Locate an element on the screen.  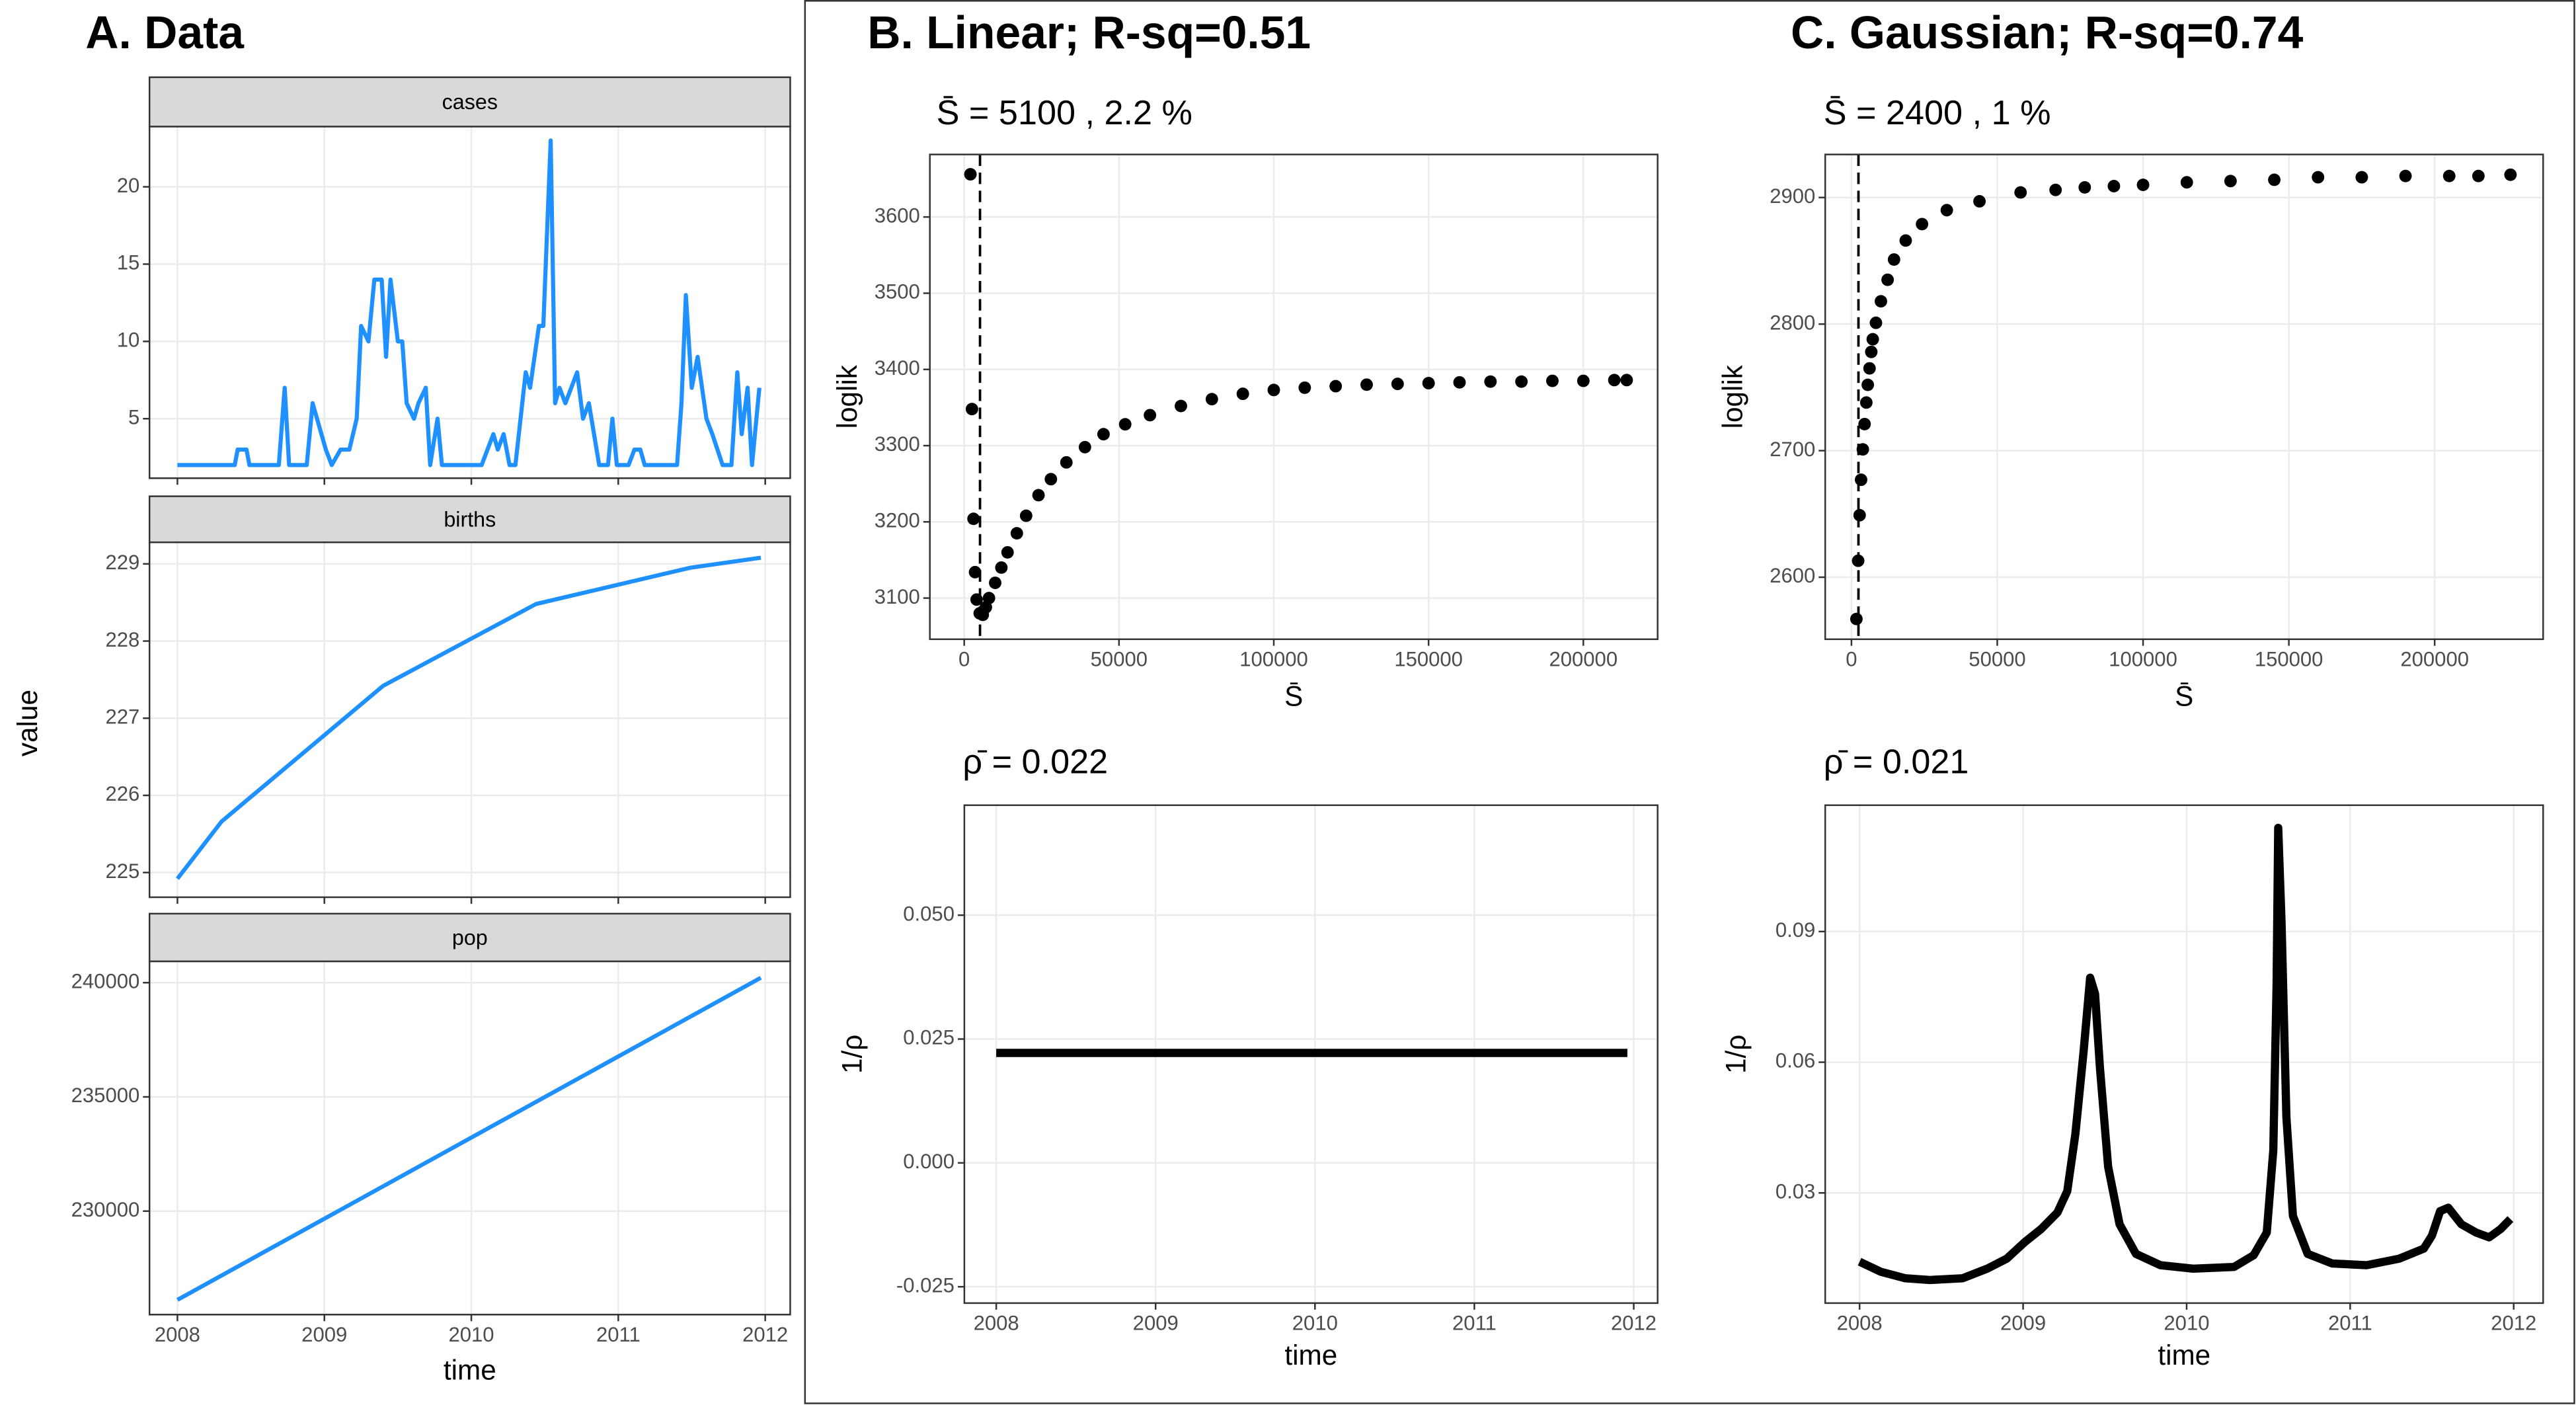
facet-label: cases is located at coordinates (470, 102).